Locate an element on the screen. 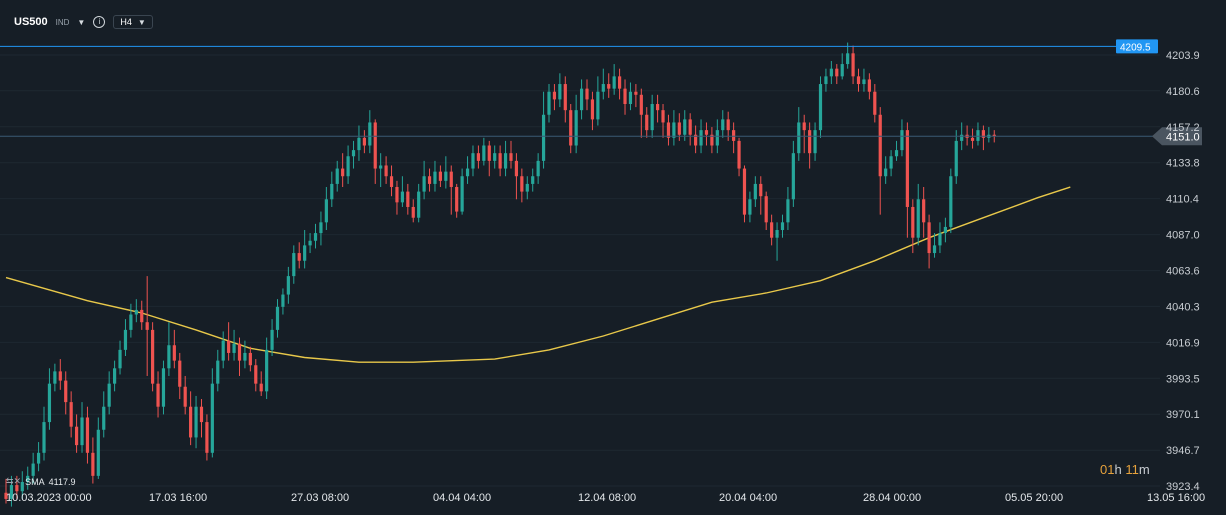  y-tick-label: 4133.8 is located at coordinates (1183, 164).